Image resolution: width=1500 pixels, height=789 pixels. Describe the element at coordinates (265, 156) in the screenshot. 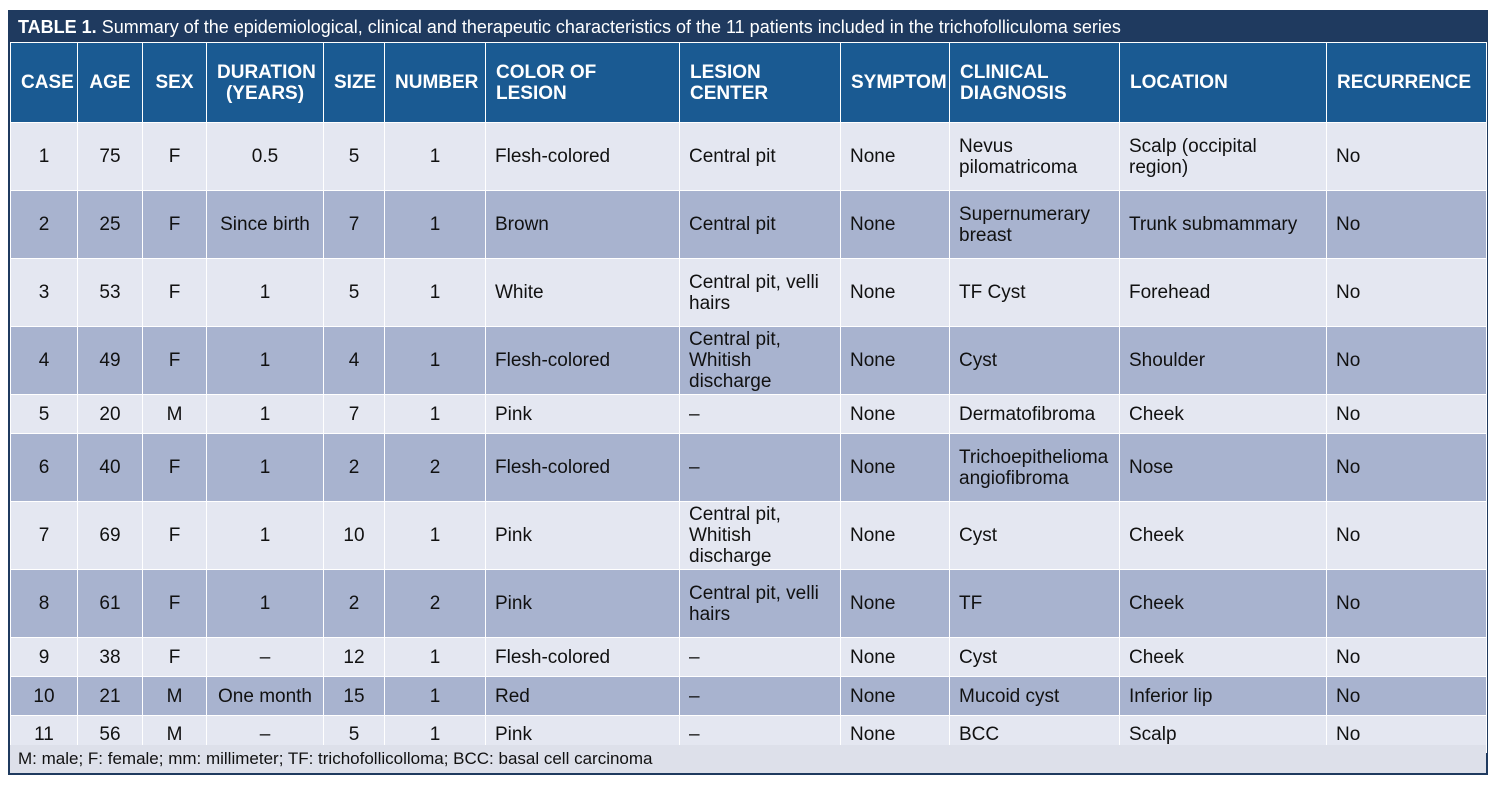

I see `cell-duration: 0.5` at that location.